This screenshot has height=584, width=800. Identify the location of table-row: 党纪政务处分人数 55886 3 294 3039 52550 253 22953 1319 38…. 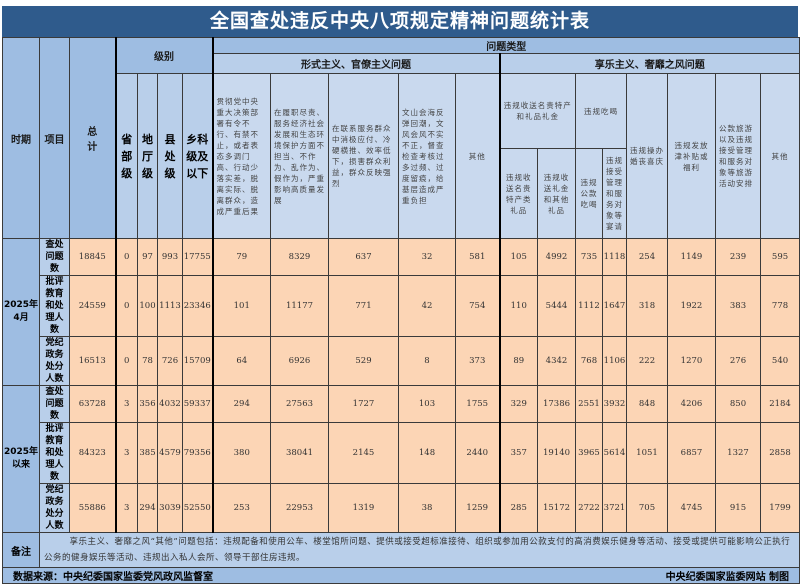
(401, 508).